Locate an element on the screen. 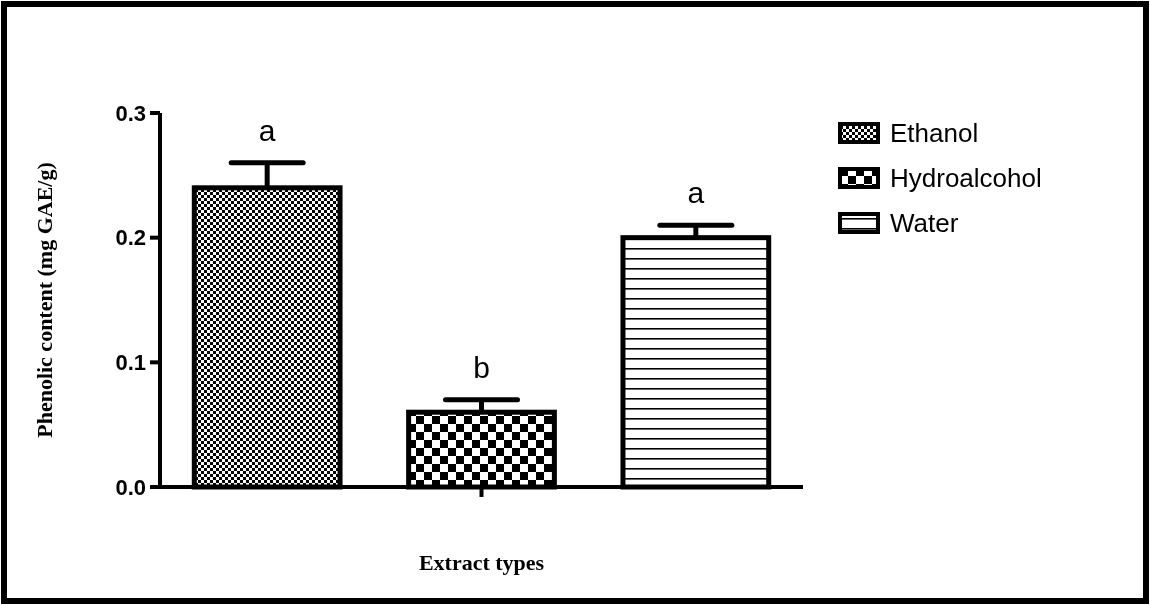  legend-label: Water is located at coordinates (924, 223).